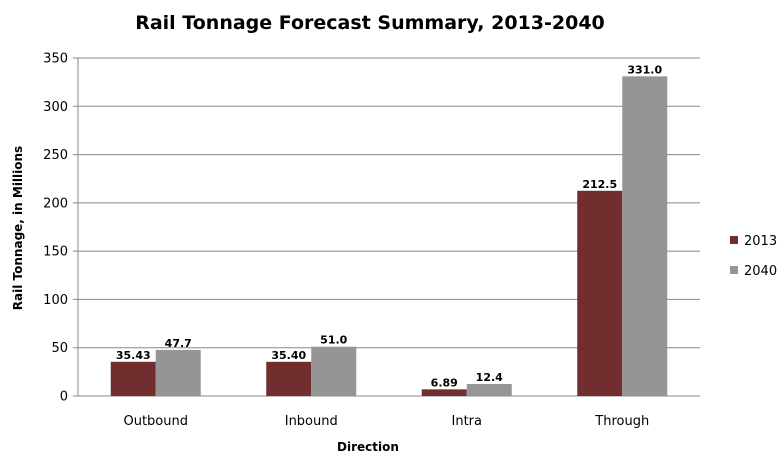 The height and width of the screenshot is (454, 780). What do you see at coordinates (644, 69) in the screenshot?
I see `data-label: 331.0` at bounding box center [644, 69].